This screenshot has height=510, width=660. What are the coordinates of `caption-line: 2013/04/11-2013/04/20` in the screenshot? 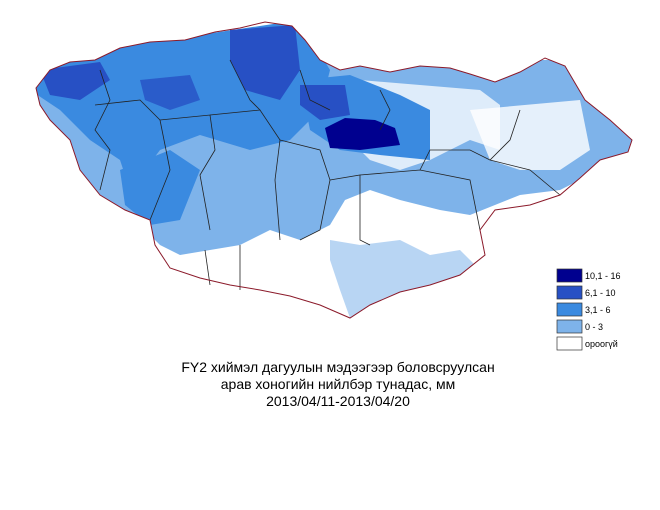 It's located at (338, 401).